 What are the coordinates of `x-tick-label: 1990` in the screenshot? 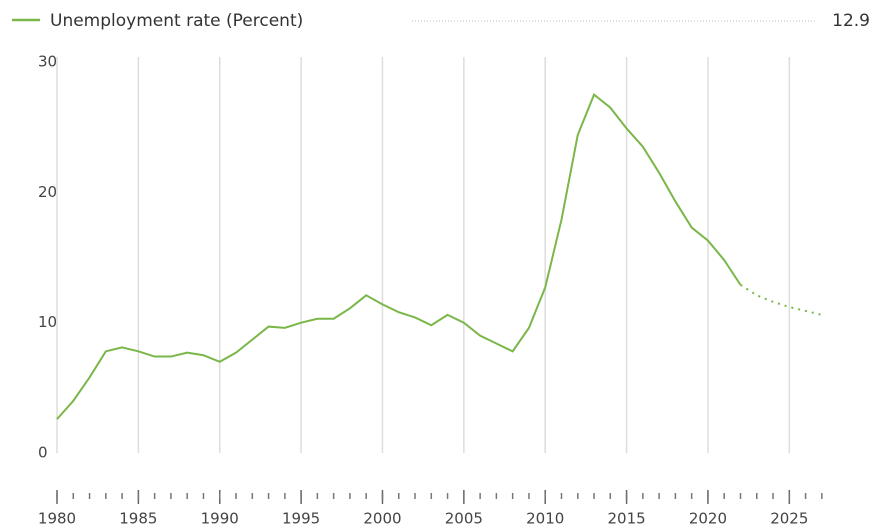 It's located at (220, 518).